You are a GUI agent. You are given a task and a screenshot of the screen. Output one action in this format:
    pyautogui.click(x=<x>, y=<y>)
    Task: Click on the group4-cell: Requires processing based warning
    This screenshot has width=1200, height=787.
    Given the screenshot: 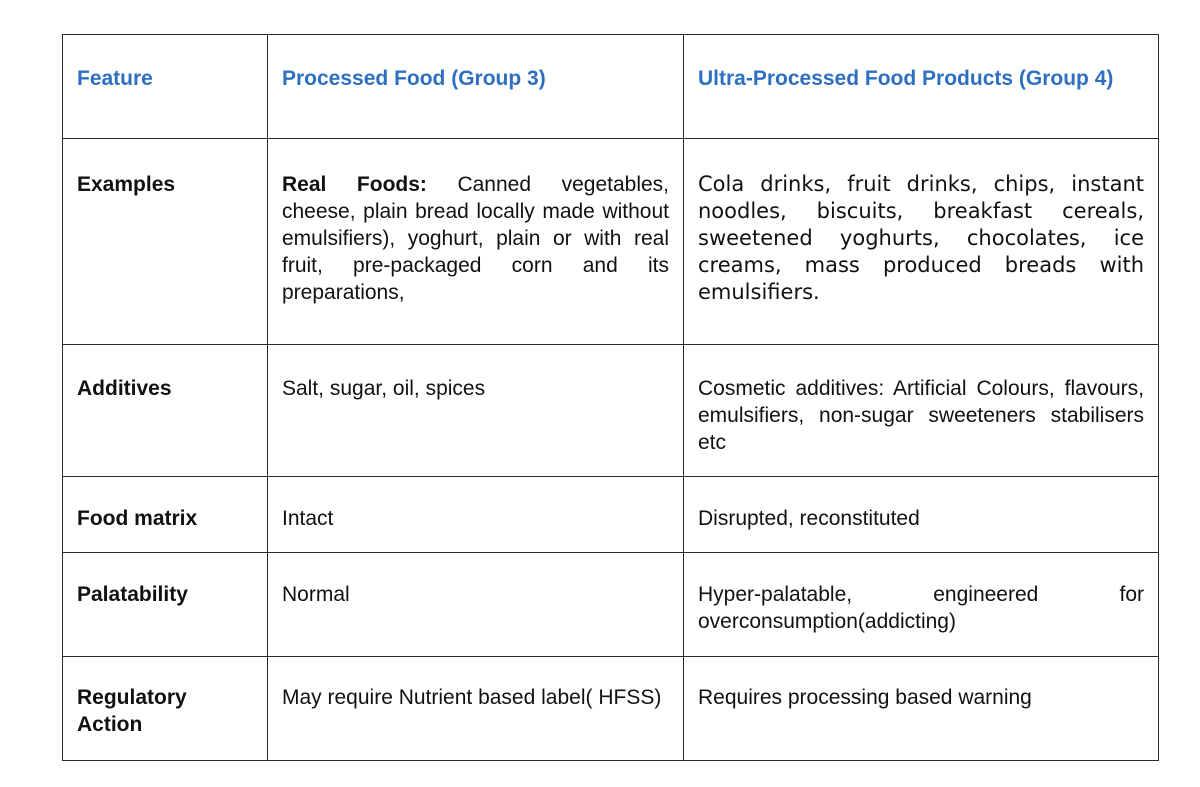 What is the action you would take?
    pyautogui.click(x=921, y=708)
    